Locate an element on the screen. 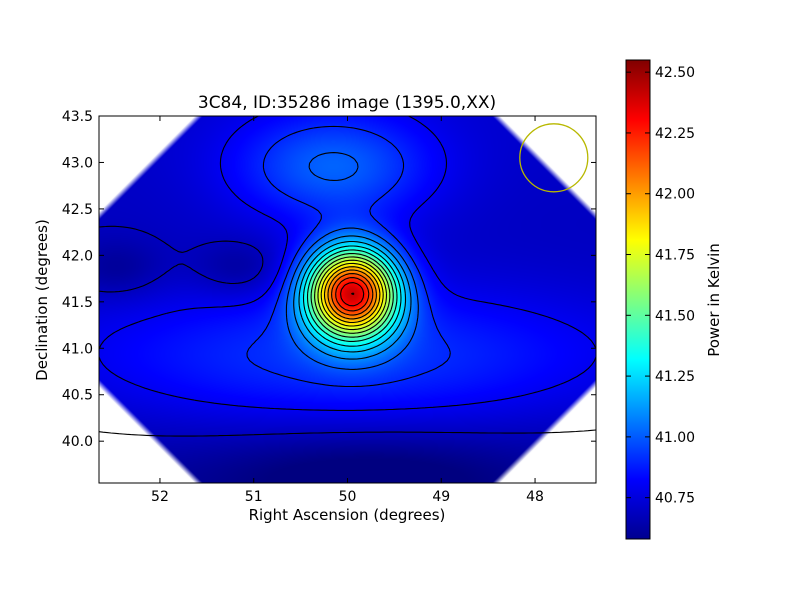 This screenshot has height=600, width=800. y-tick-label: 43.0 is located at coordinates (77, 163).